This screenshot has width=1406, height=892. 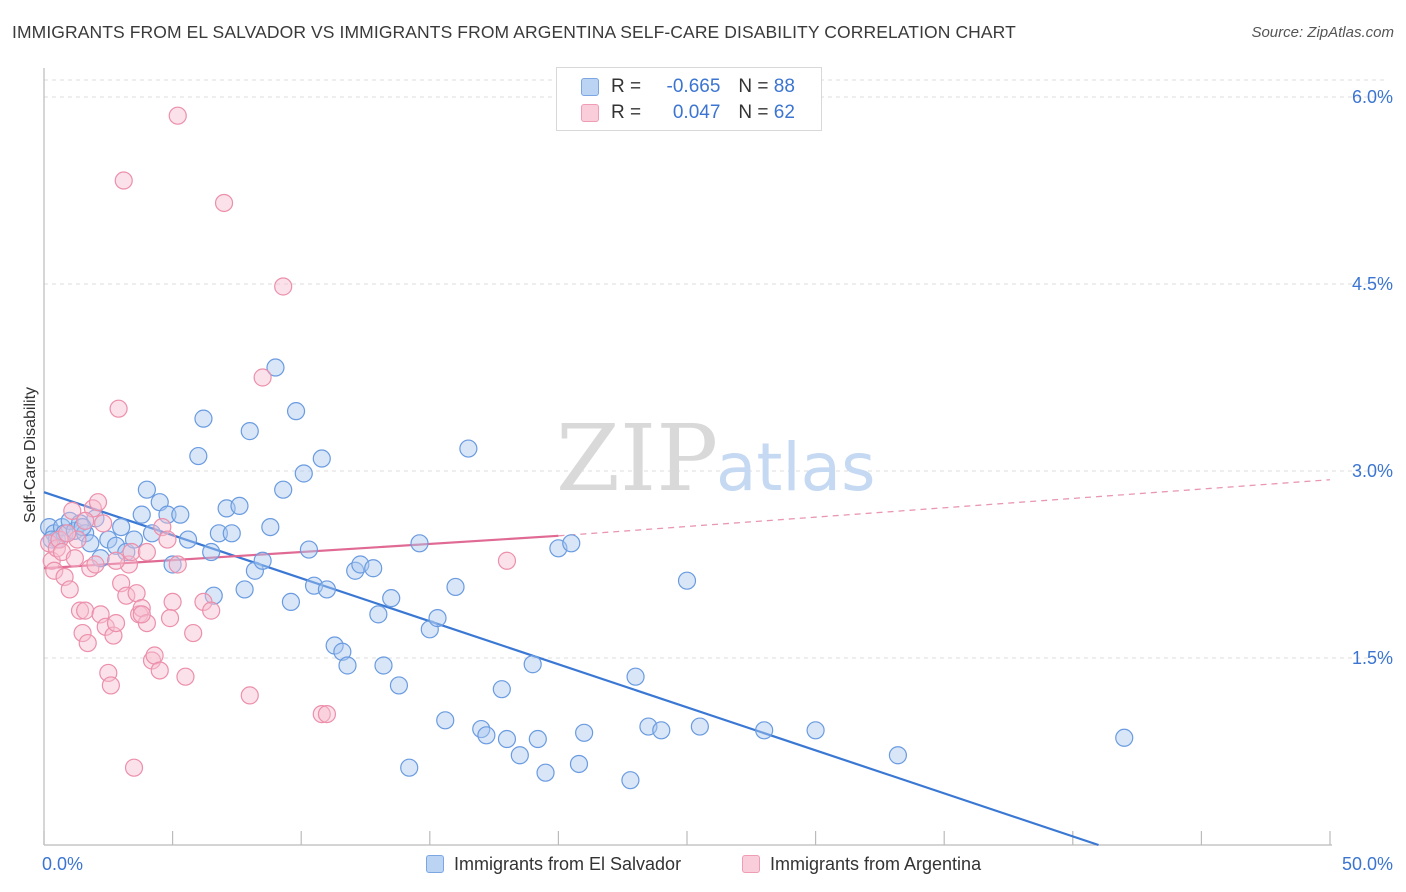 What do you see at coordinates (30, 455) in the screenshot?
I see `y-axis-label: Self-Care Disability` at bounding box center [30, 455].